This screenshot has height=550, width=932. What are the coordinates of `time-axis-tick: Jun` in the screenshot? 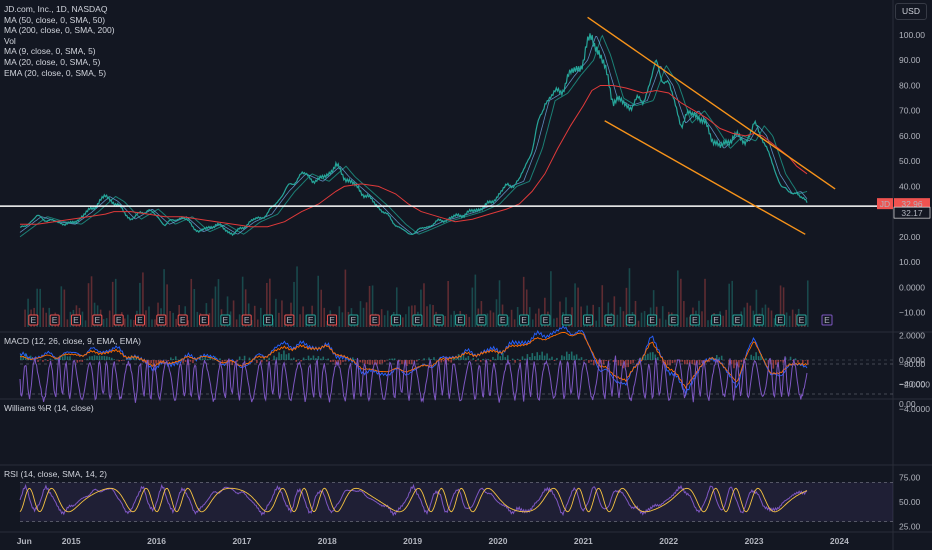 It's located at (24, 541).